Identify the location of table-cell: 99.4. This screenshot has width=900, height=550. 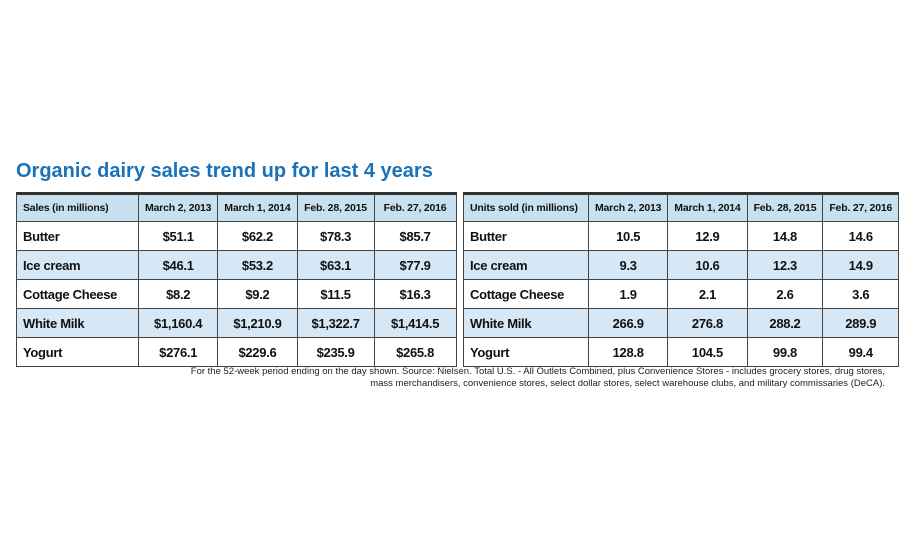
(861, 352).